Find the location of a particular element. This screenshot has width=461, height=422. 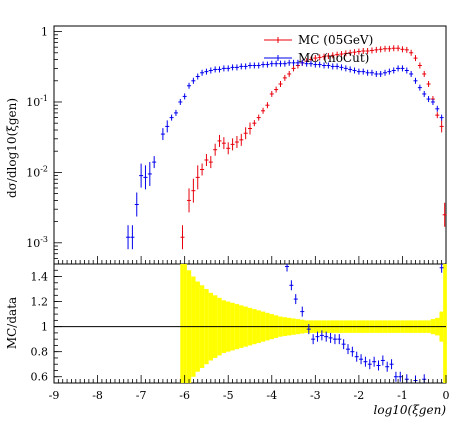

bottom-y-axis-title: MC/data is located at coordinates (12, 323).